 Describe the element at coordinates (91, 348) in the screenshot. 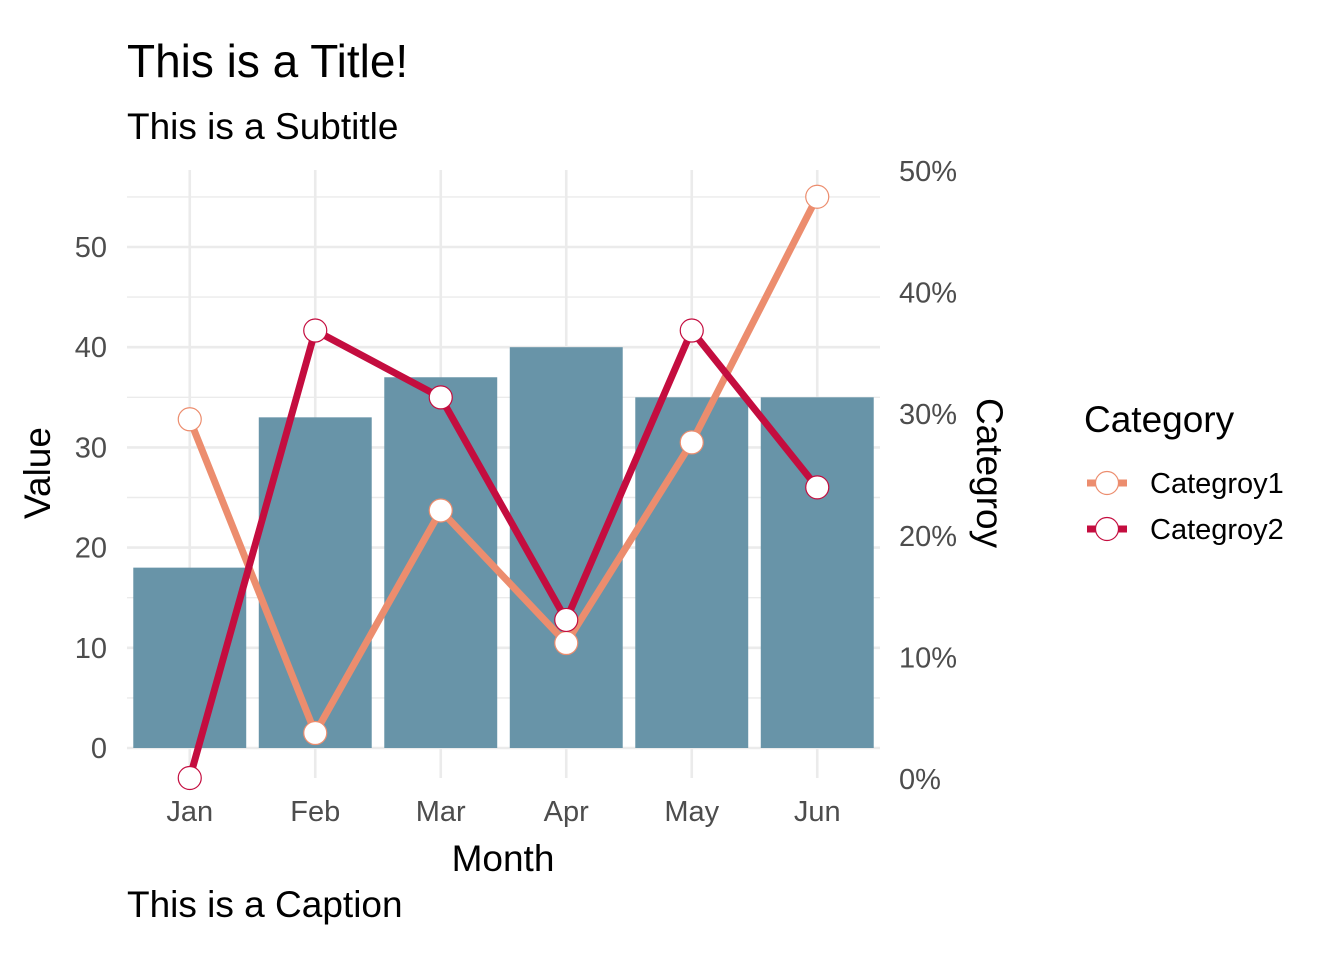

I see `y-tick-label: 40` at that location.